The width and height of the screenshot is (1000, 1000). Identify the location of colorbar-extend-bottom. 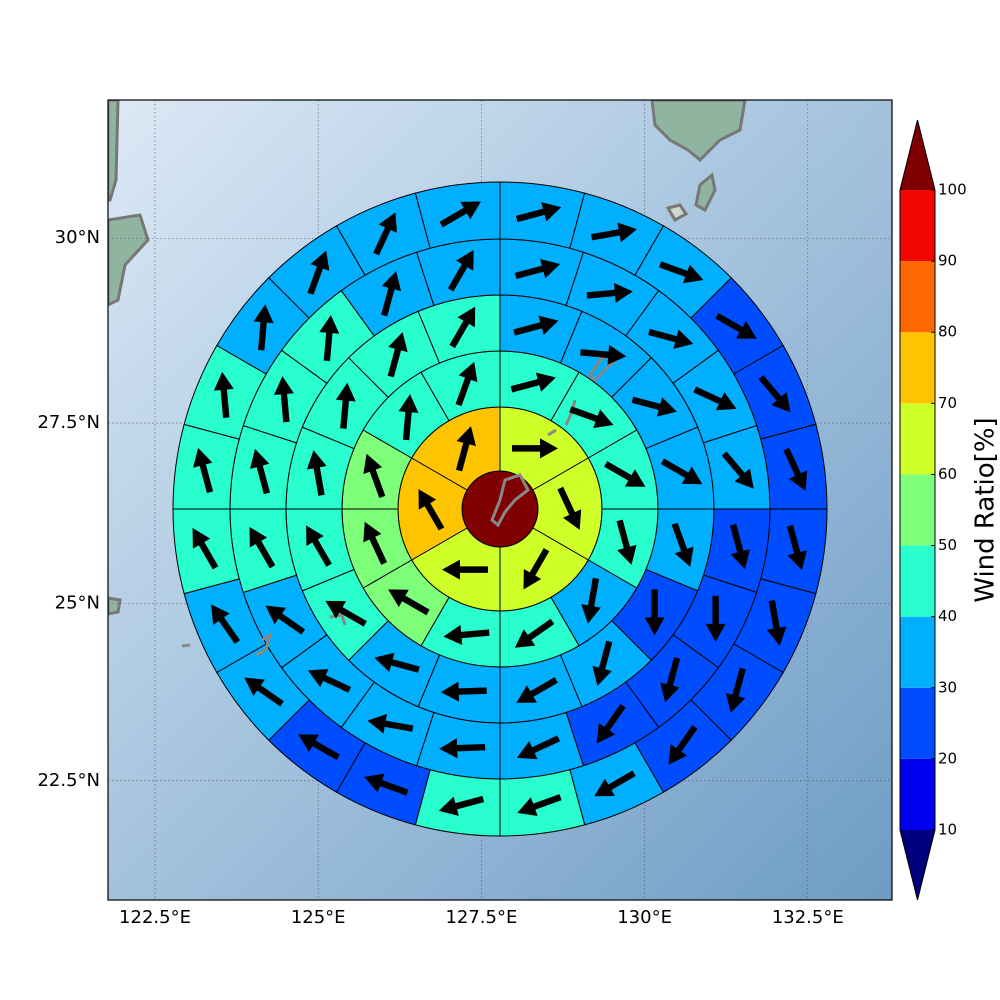
(917, 865).